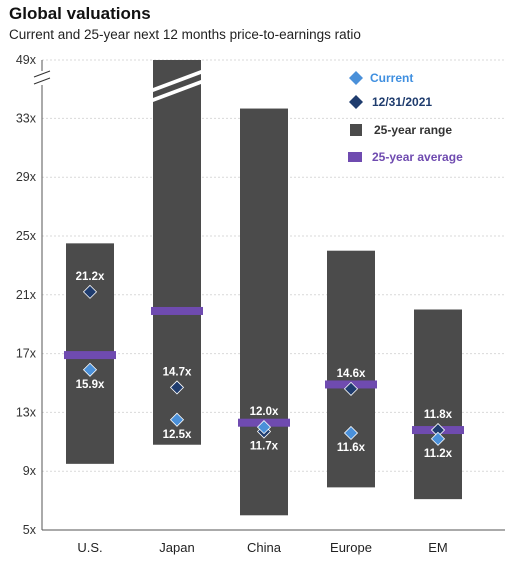 The width and height of the screenshot is (514, 574). I want to click on y-tick-label: 21x, so click(26, 295).